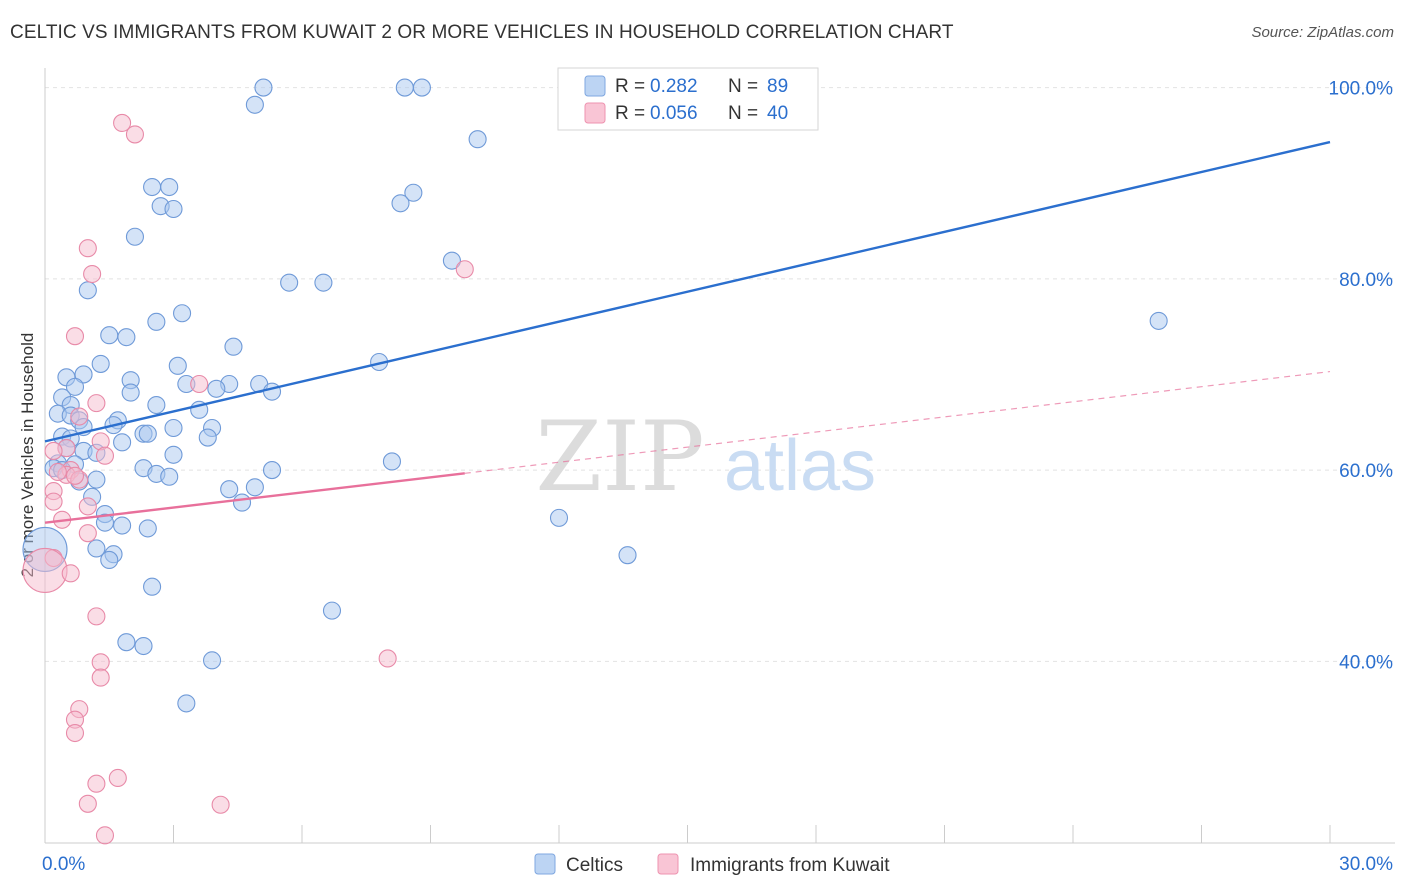 This screenshot has width=1406, height=892. Describe the element at coordinates (705, 457) in the screenshot. I see `watermark: ZIP atlas` at that location.